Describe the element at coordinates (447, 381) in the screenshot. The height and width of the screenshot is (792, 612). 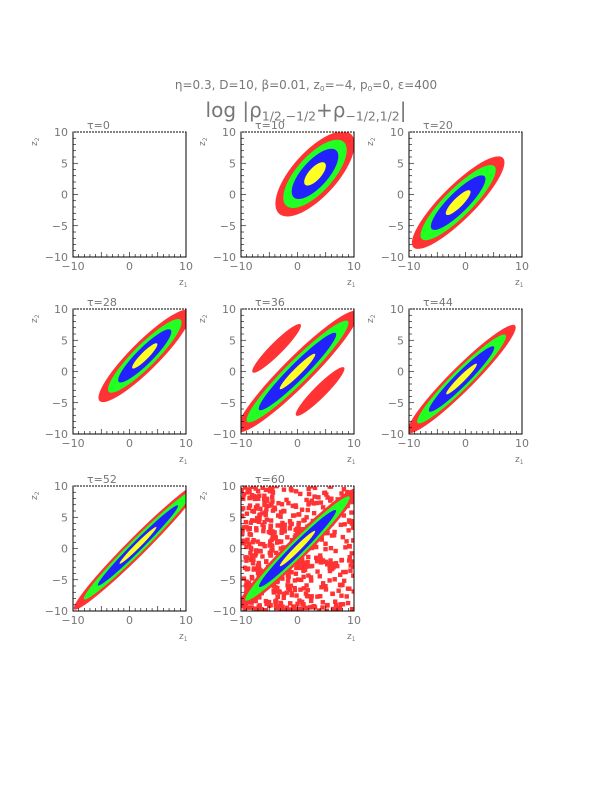
I see `panel-5: −10 0 10 −10 −5 0 5 10 τ=44 z1 z2` at that location.